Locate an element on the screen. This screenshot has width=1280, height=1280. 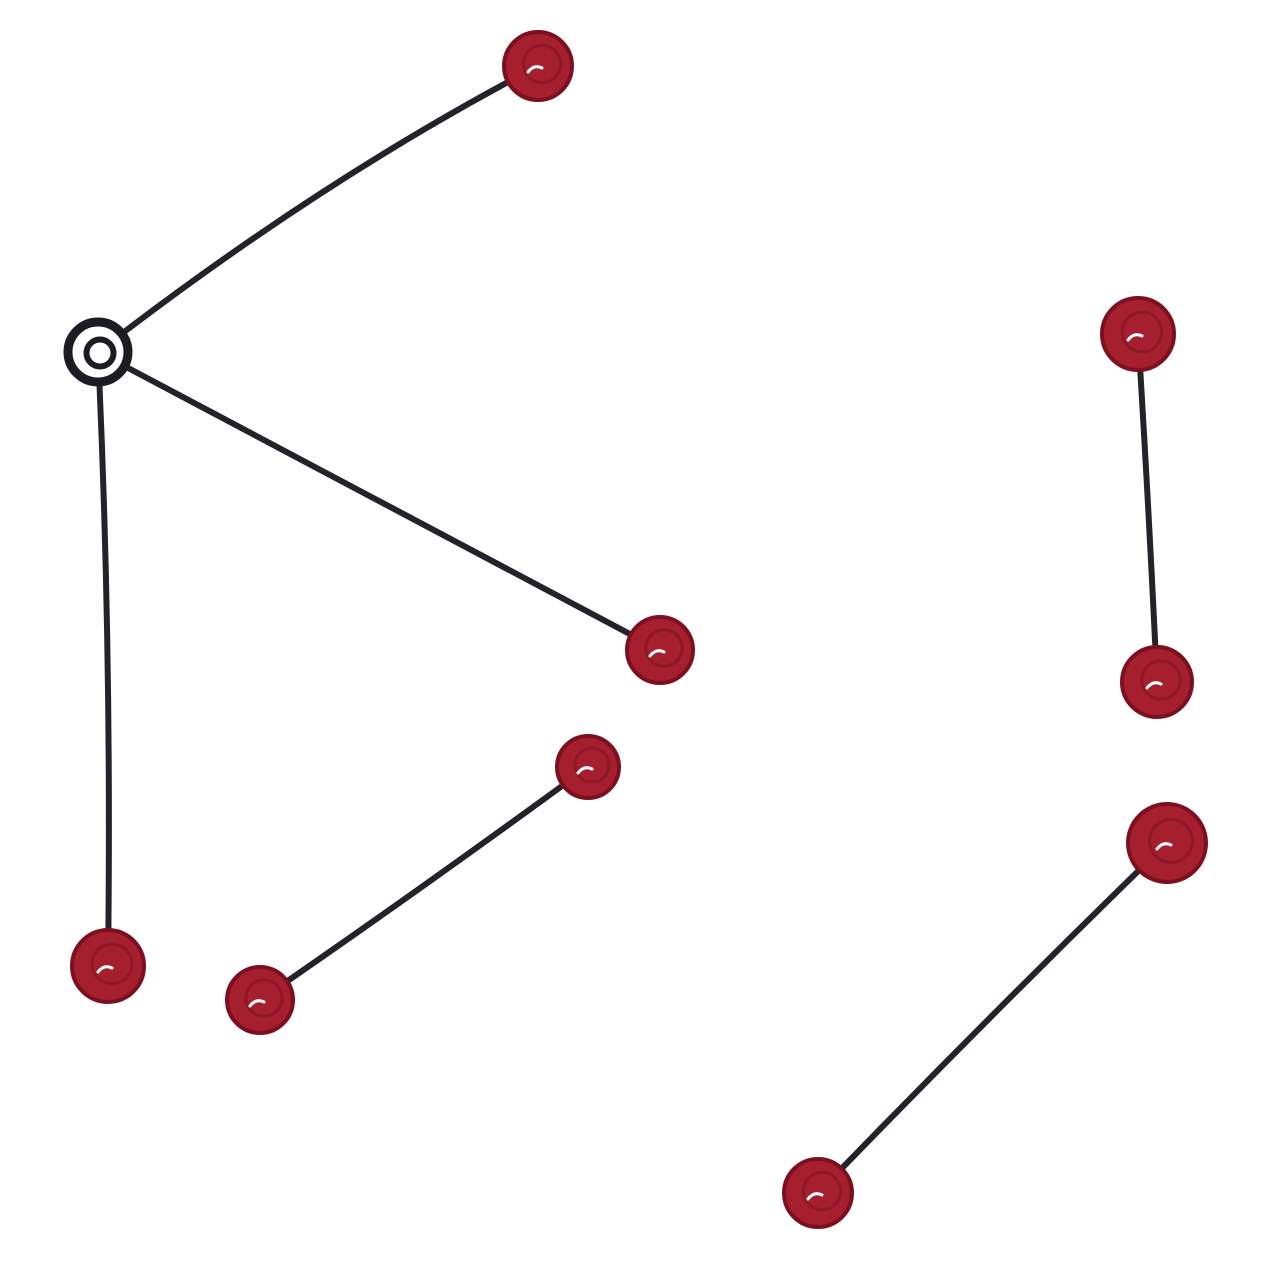
node-n-bottom-left is located at coordinates (108, 966).